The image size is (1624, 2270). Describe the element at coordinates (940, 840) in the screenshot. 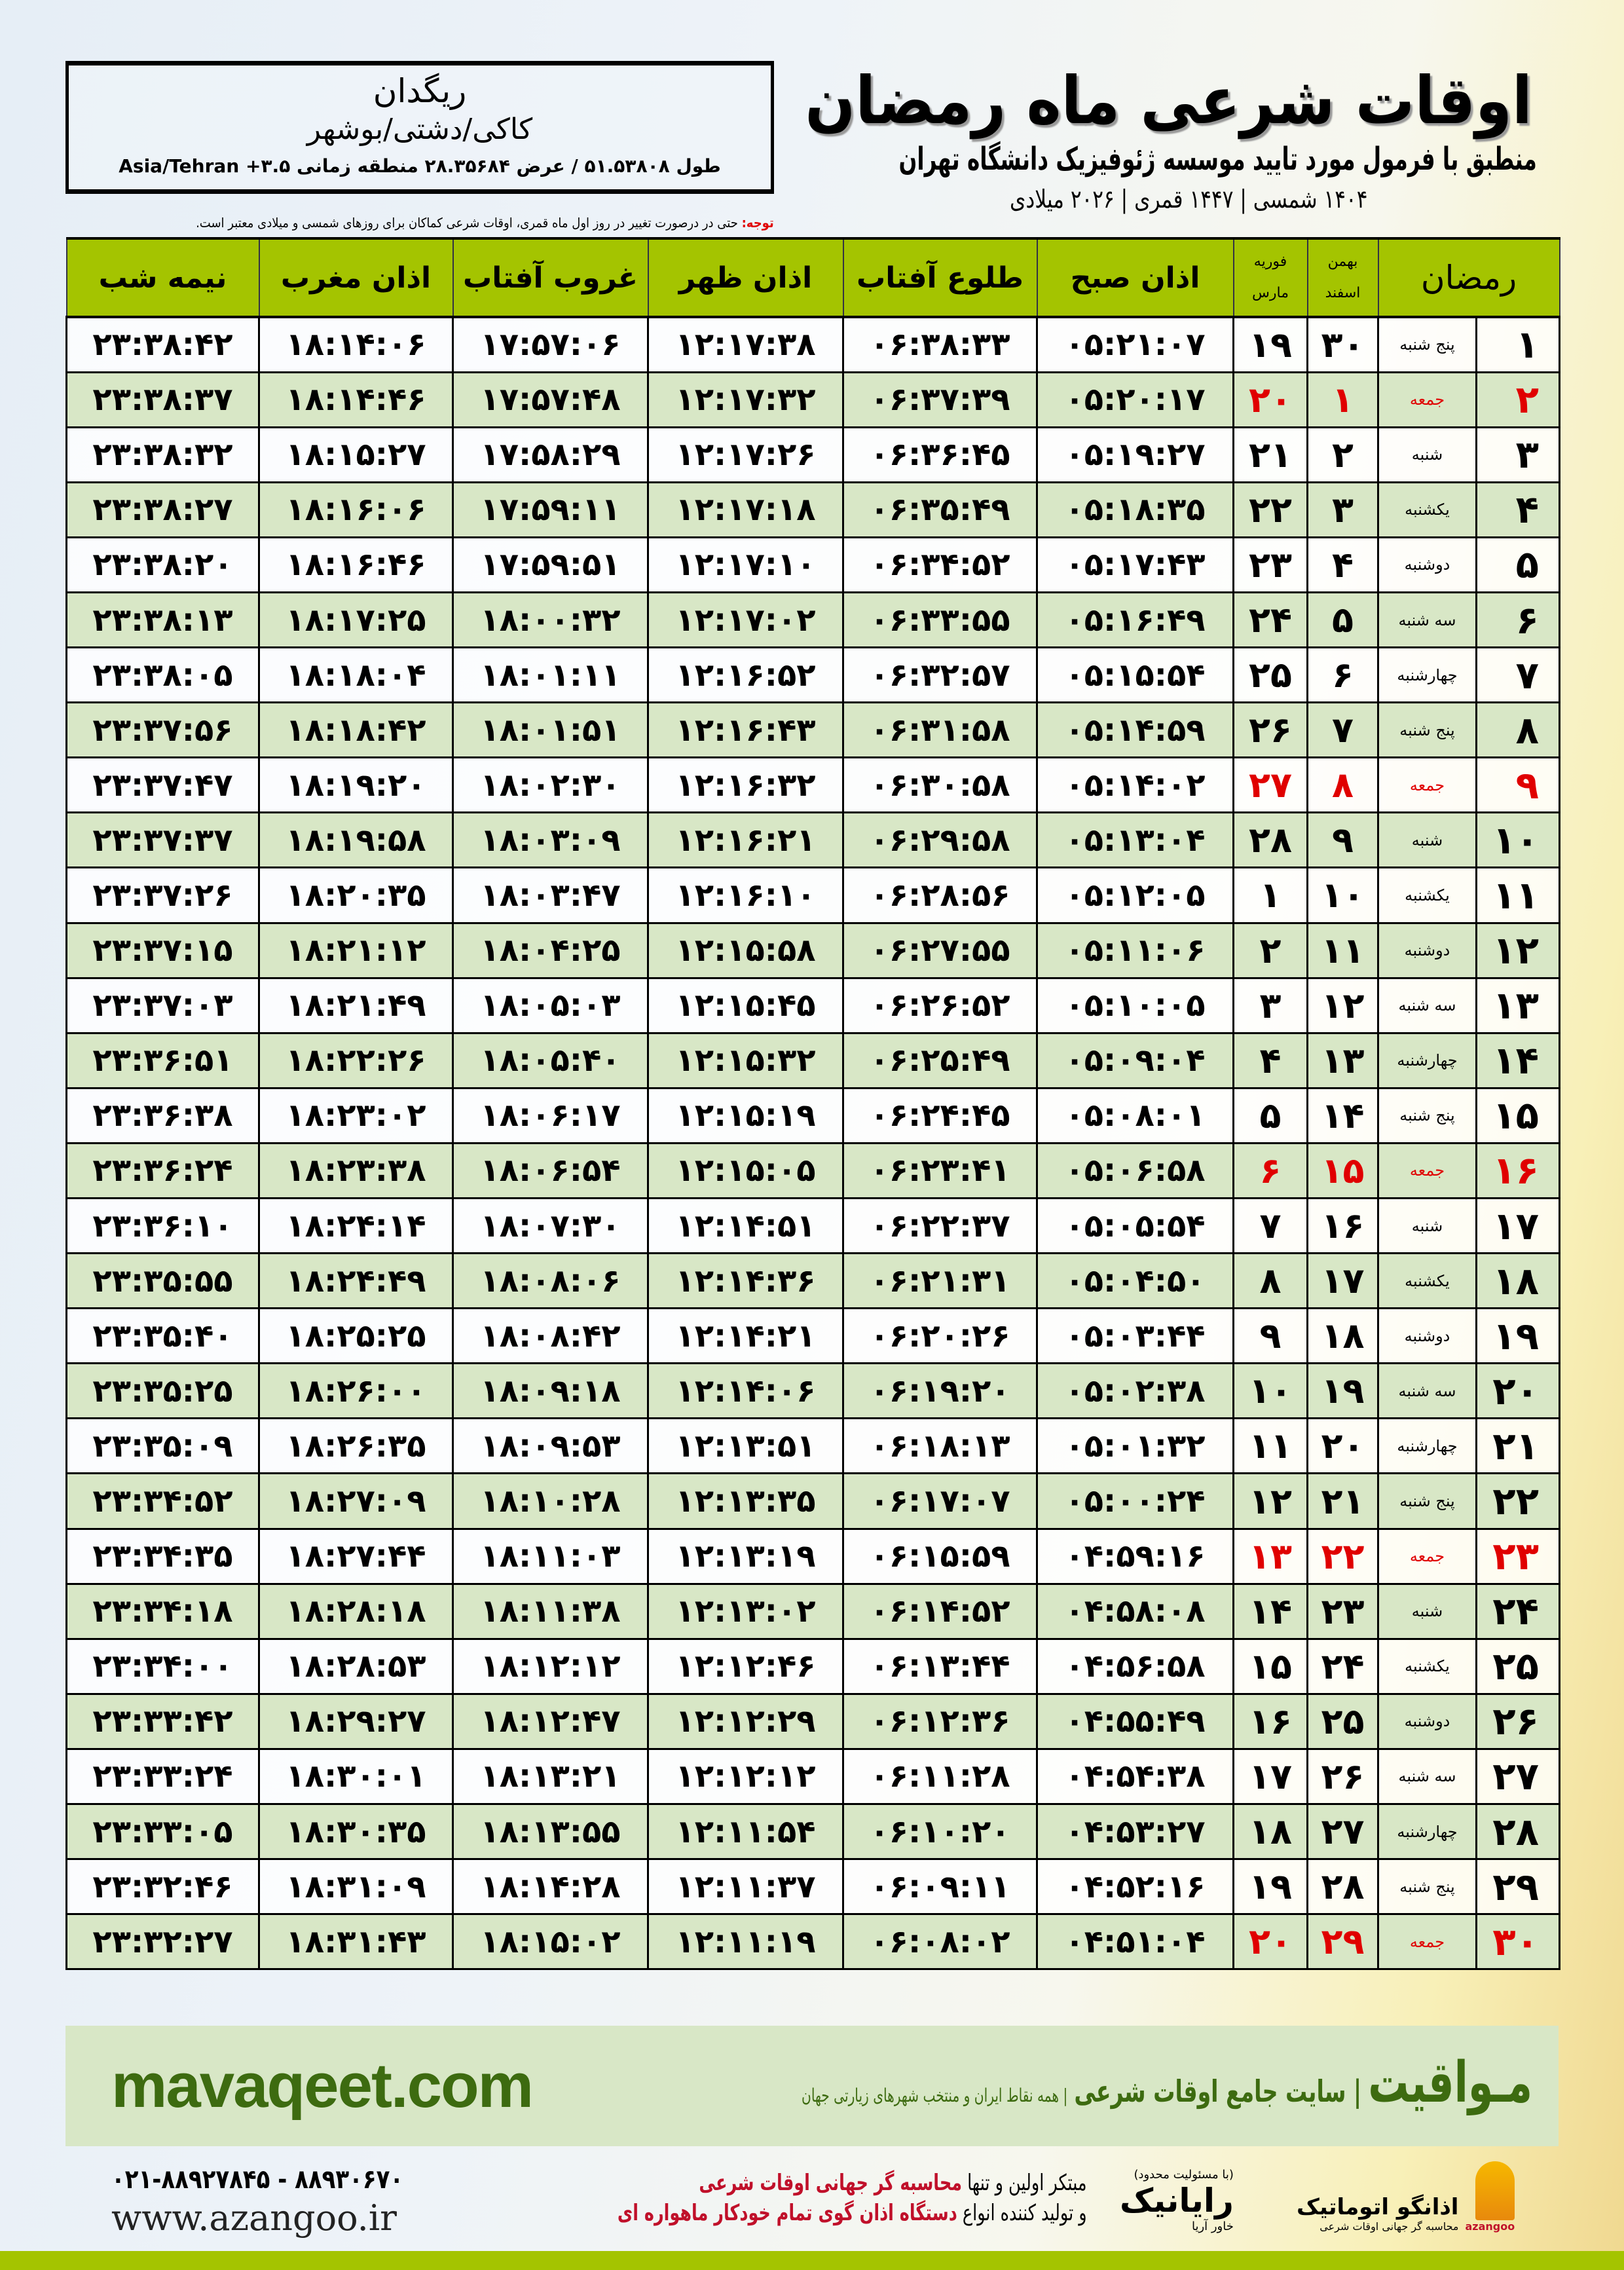

I see `sunrise-time: ۰۶:۲۹:۵۸` at that location.